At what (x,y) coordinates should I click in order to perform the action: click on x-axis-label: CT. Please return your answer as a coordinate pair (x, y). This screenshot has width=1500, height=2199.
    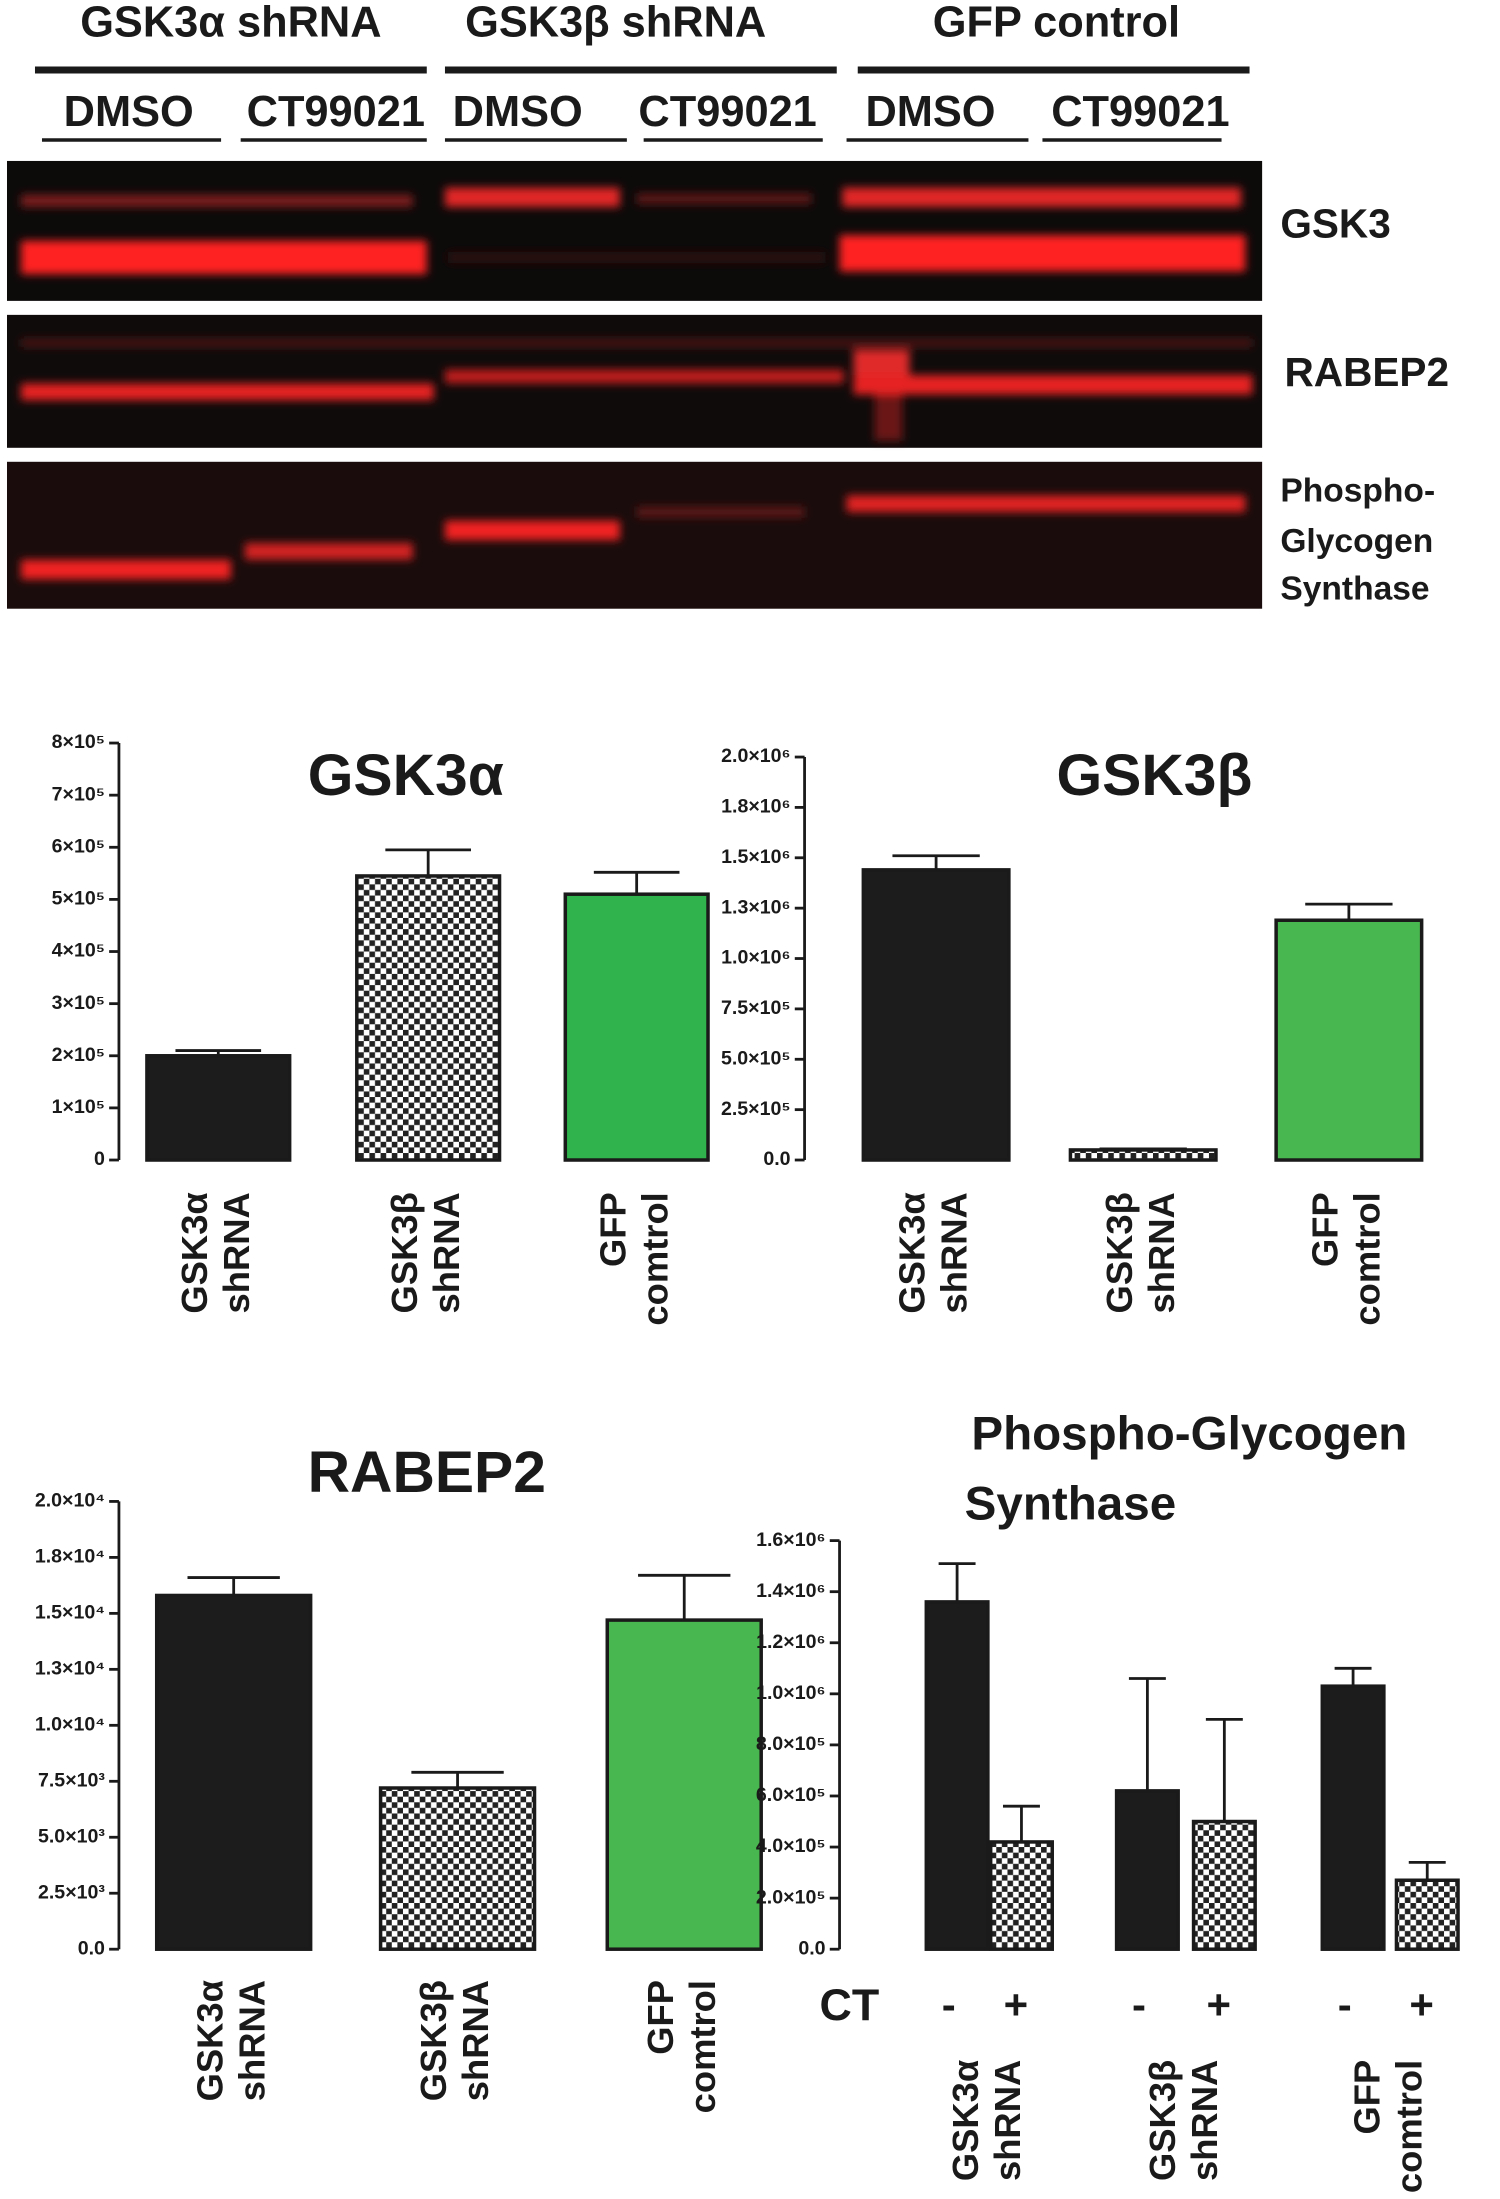
    Looking at the image, I should click on (850, 2005).